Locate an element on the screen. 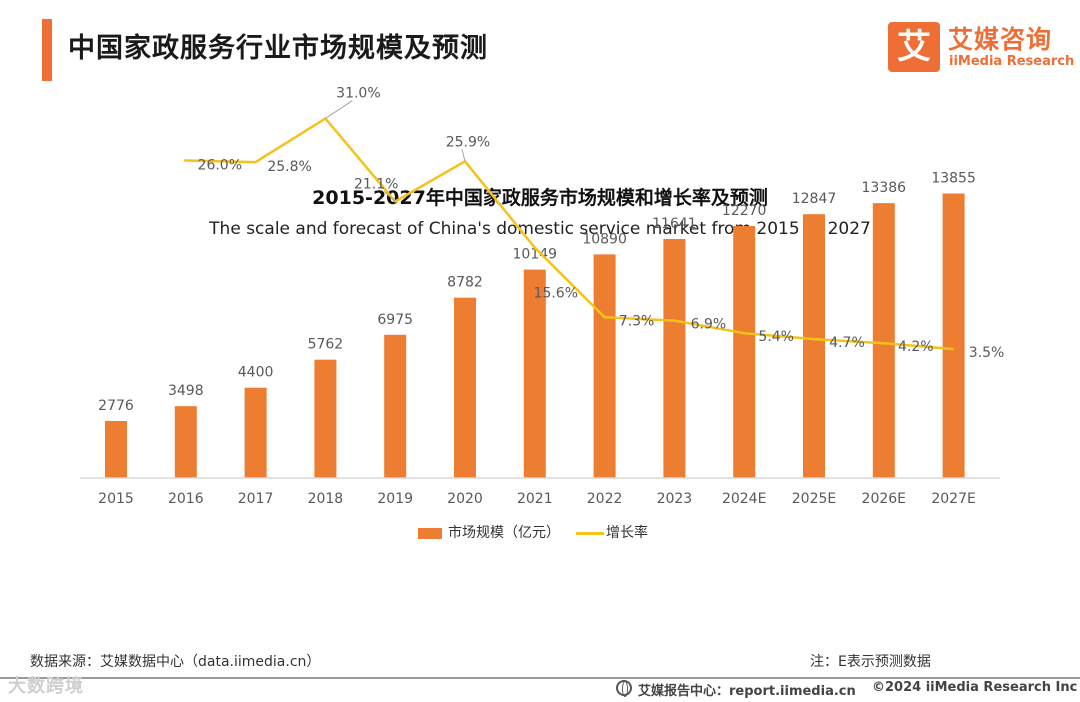 Image resolution: width=1080 pixels, height=702 pixels. bar-2018 is located at coordinates (325, 418).